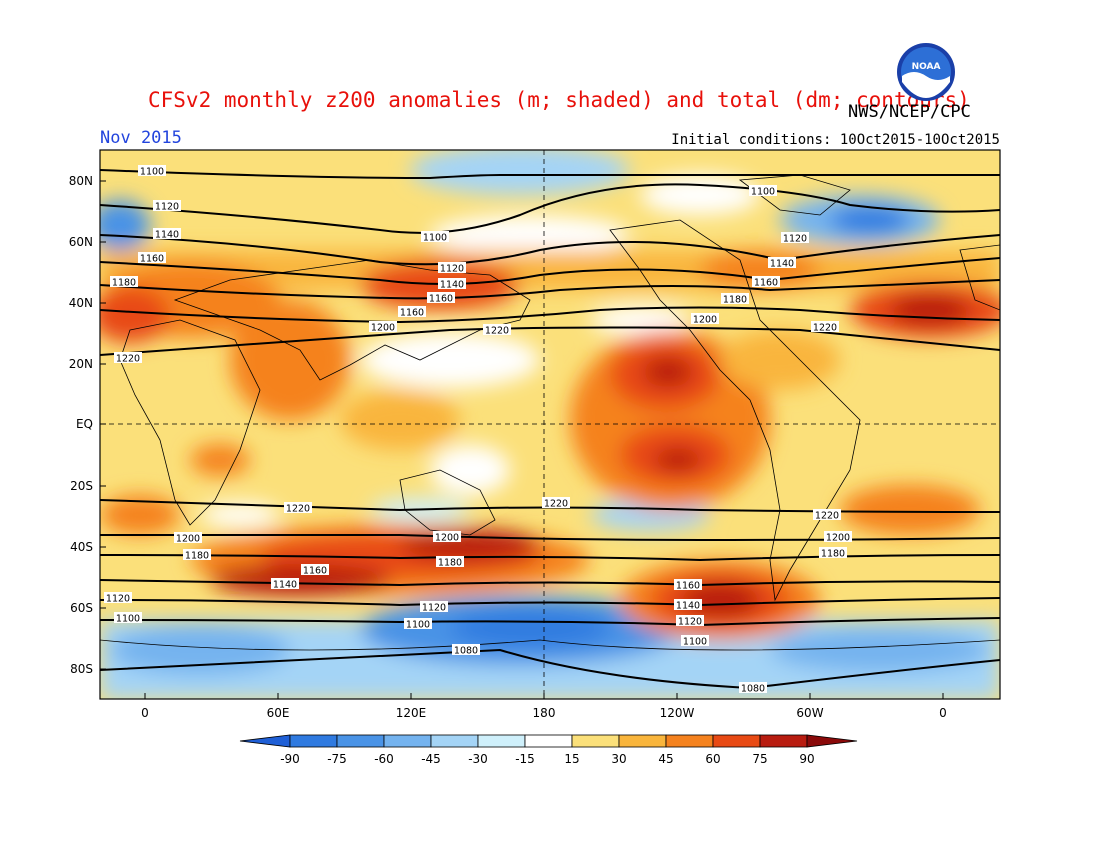 This screenshot has width=1100, height=850. I want to click on colorbar-tick-label: -60, so click(384, 759).